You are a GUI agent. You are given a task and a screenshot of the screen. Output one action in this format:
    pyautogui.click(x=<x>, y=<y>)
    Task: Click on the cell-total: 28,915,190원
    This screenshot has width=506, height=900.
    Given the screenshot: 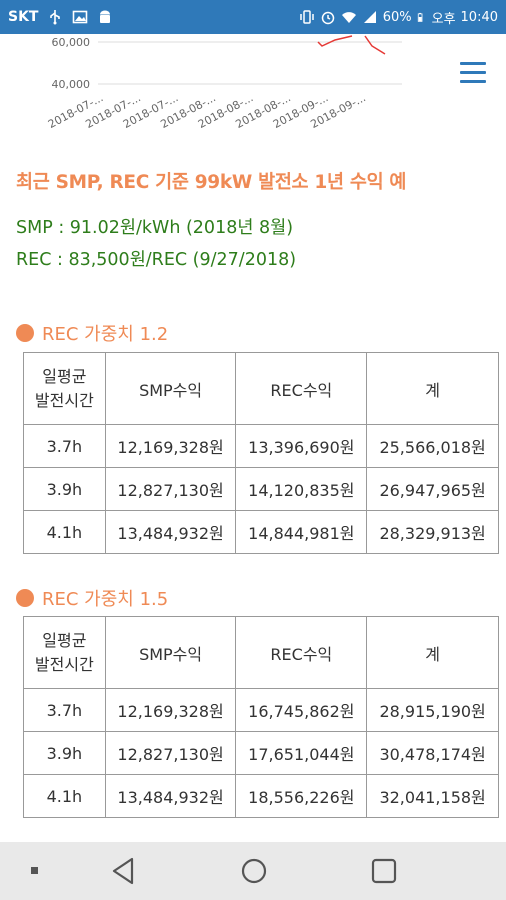 What is the action you would take?
    pyautogui.click(x=432, y=710)
    